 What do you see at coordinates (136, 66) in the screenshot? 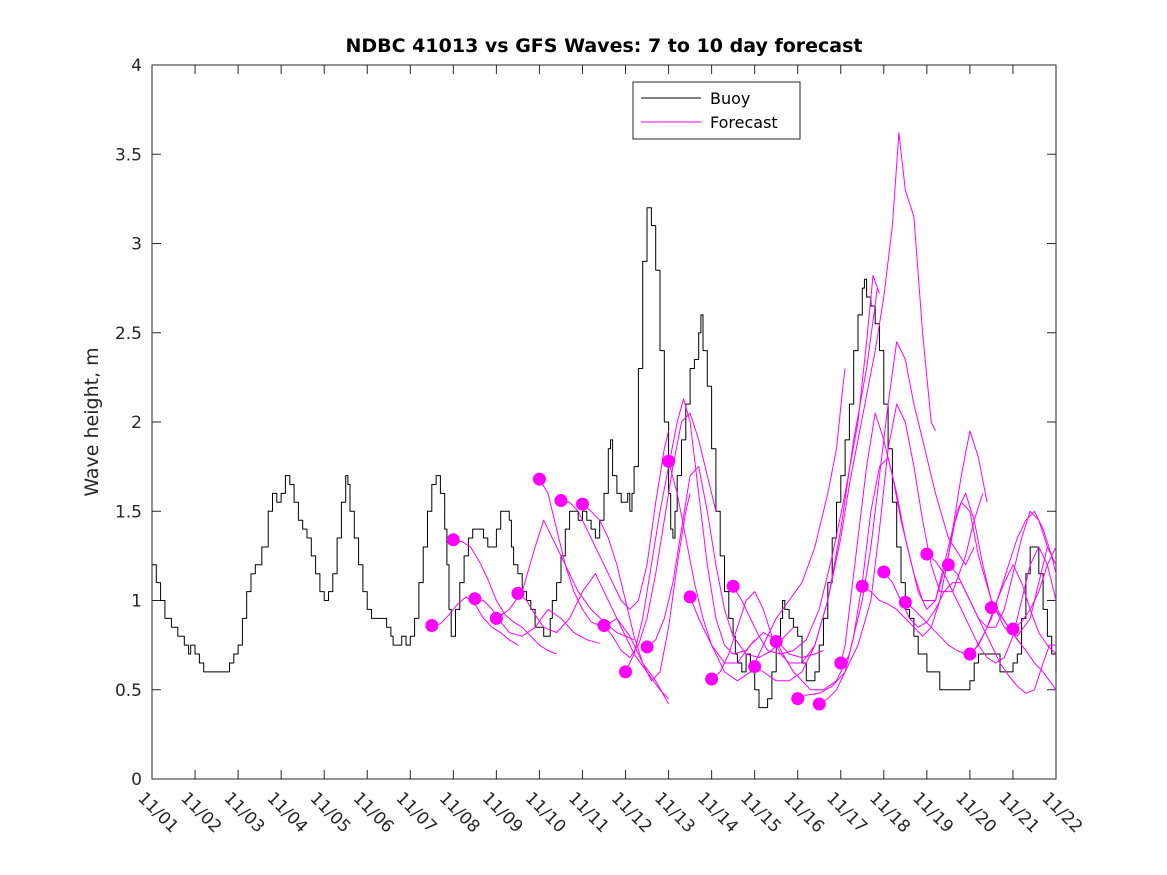
I see `y-tick-label: 4` at bounding box center [136, 66].